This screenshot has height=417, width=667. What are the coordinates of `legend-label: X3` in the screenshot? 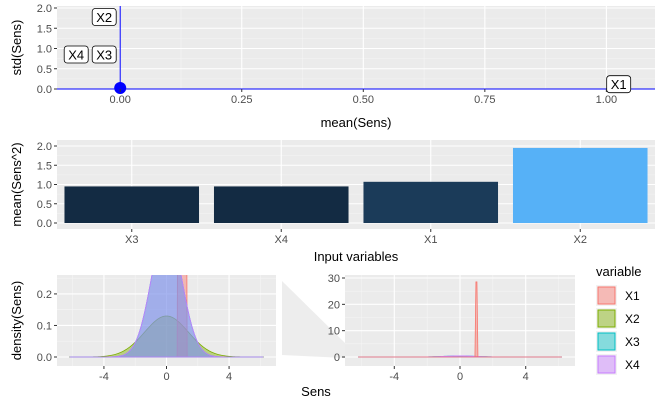 It's located at (632, 342).